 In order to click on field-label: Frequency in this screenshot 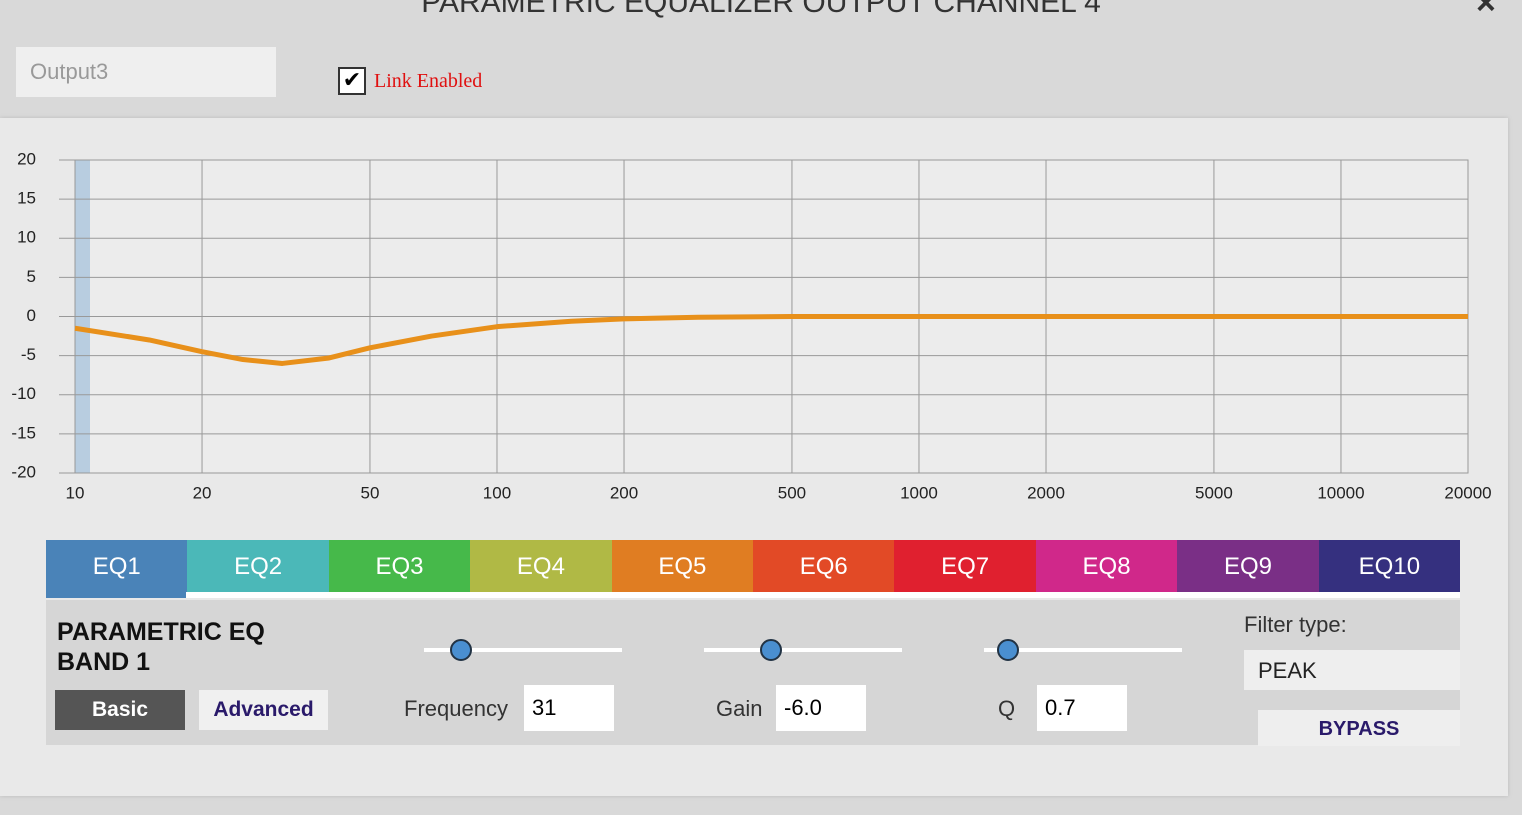, I will do `click(456, 708)`.